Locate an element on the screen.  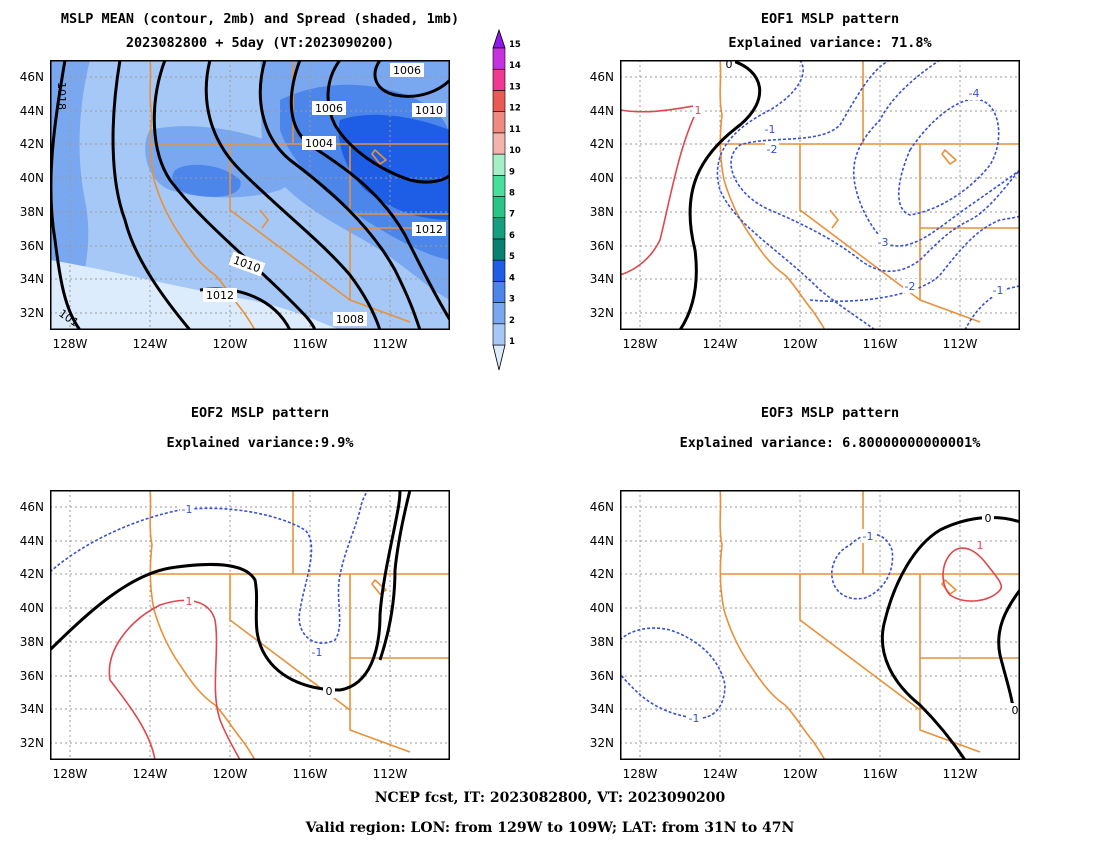
panel2-subtitle: Explained variance: 71.8% is located at coordinates (830, 43).